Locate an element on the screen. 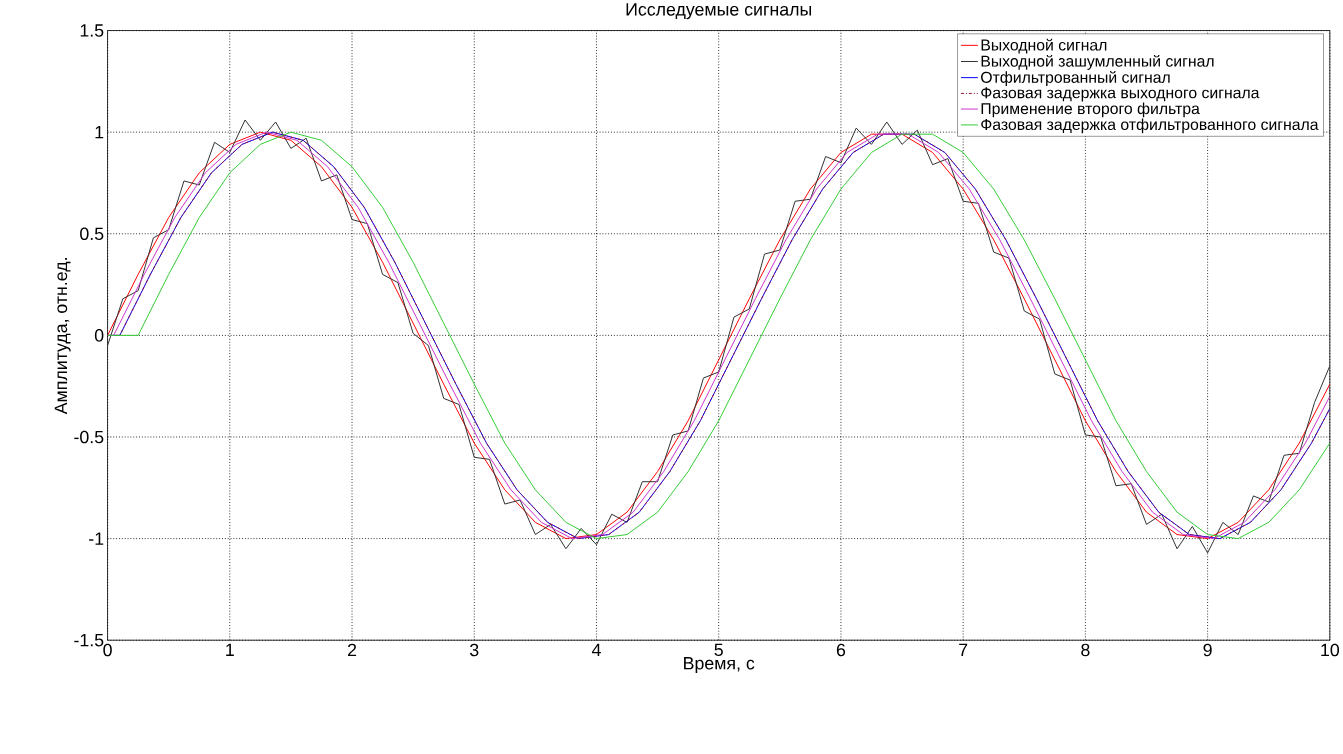 The width and height of the screenshot is (1343, 754). x-tick-label: 9 is located at coordinates (1207, 650).